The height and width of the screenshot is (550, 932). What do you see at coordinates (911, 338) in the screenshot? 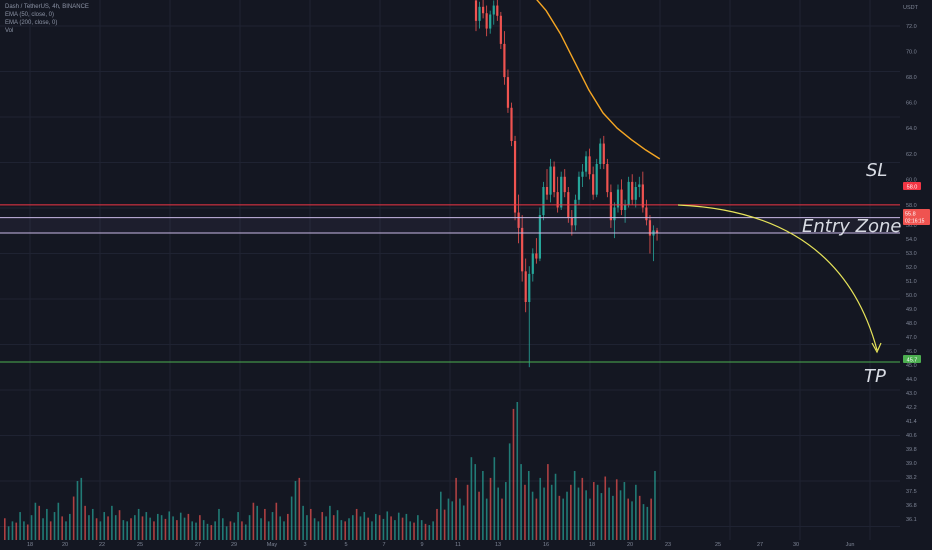
I see `price-tick-label: 47.0` at bounding box center [911, 338].